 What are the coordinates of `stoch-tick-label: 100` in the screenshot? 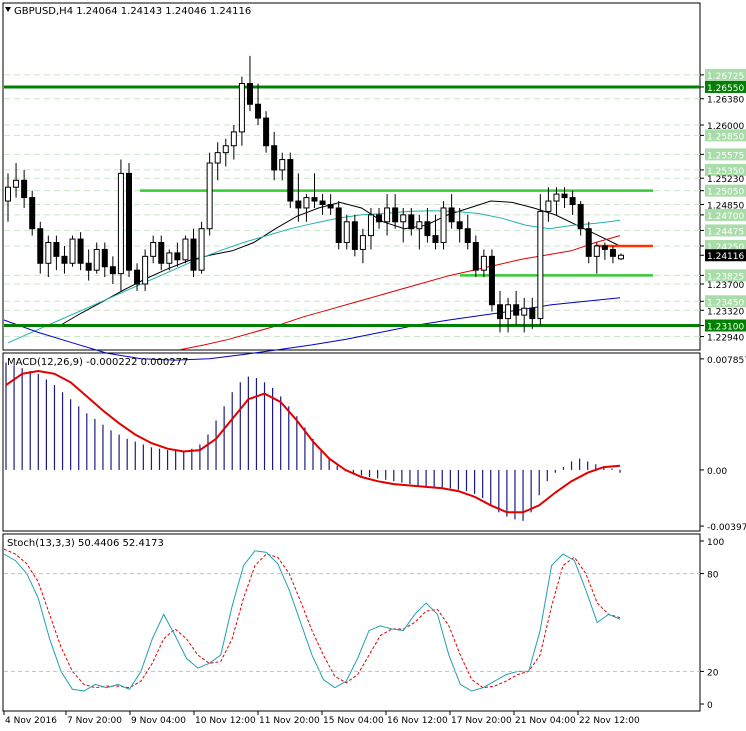 It's located at (715, 543).